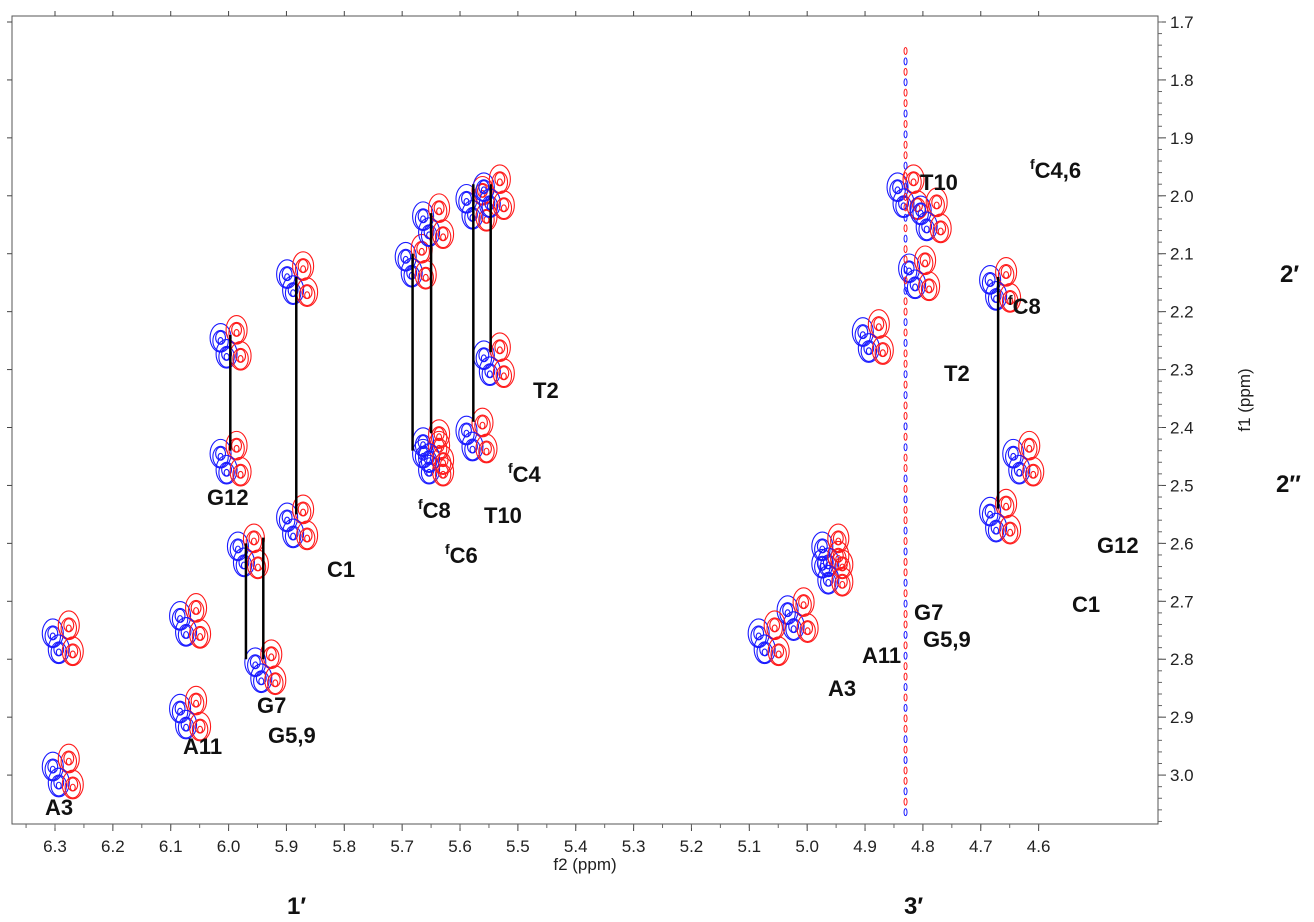 This screenshot has width=1314, height=922. I want to click on superscript-f: f, so click(1010, 300).